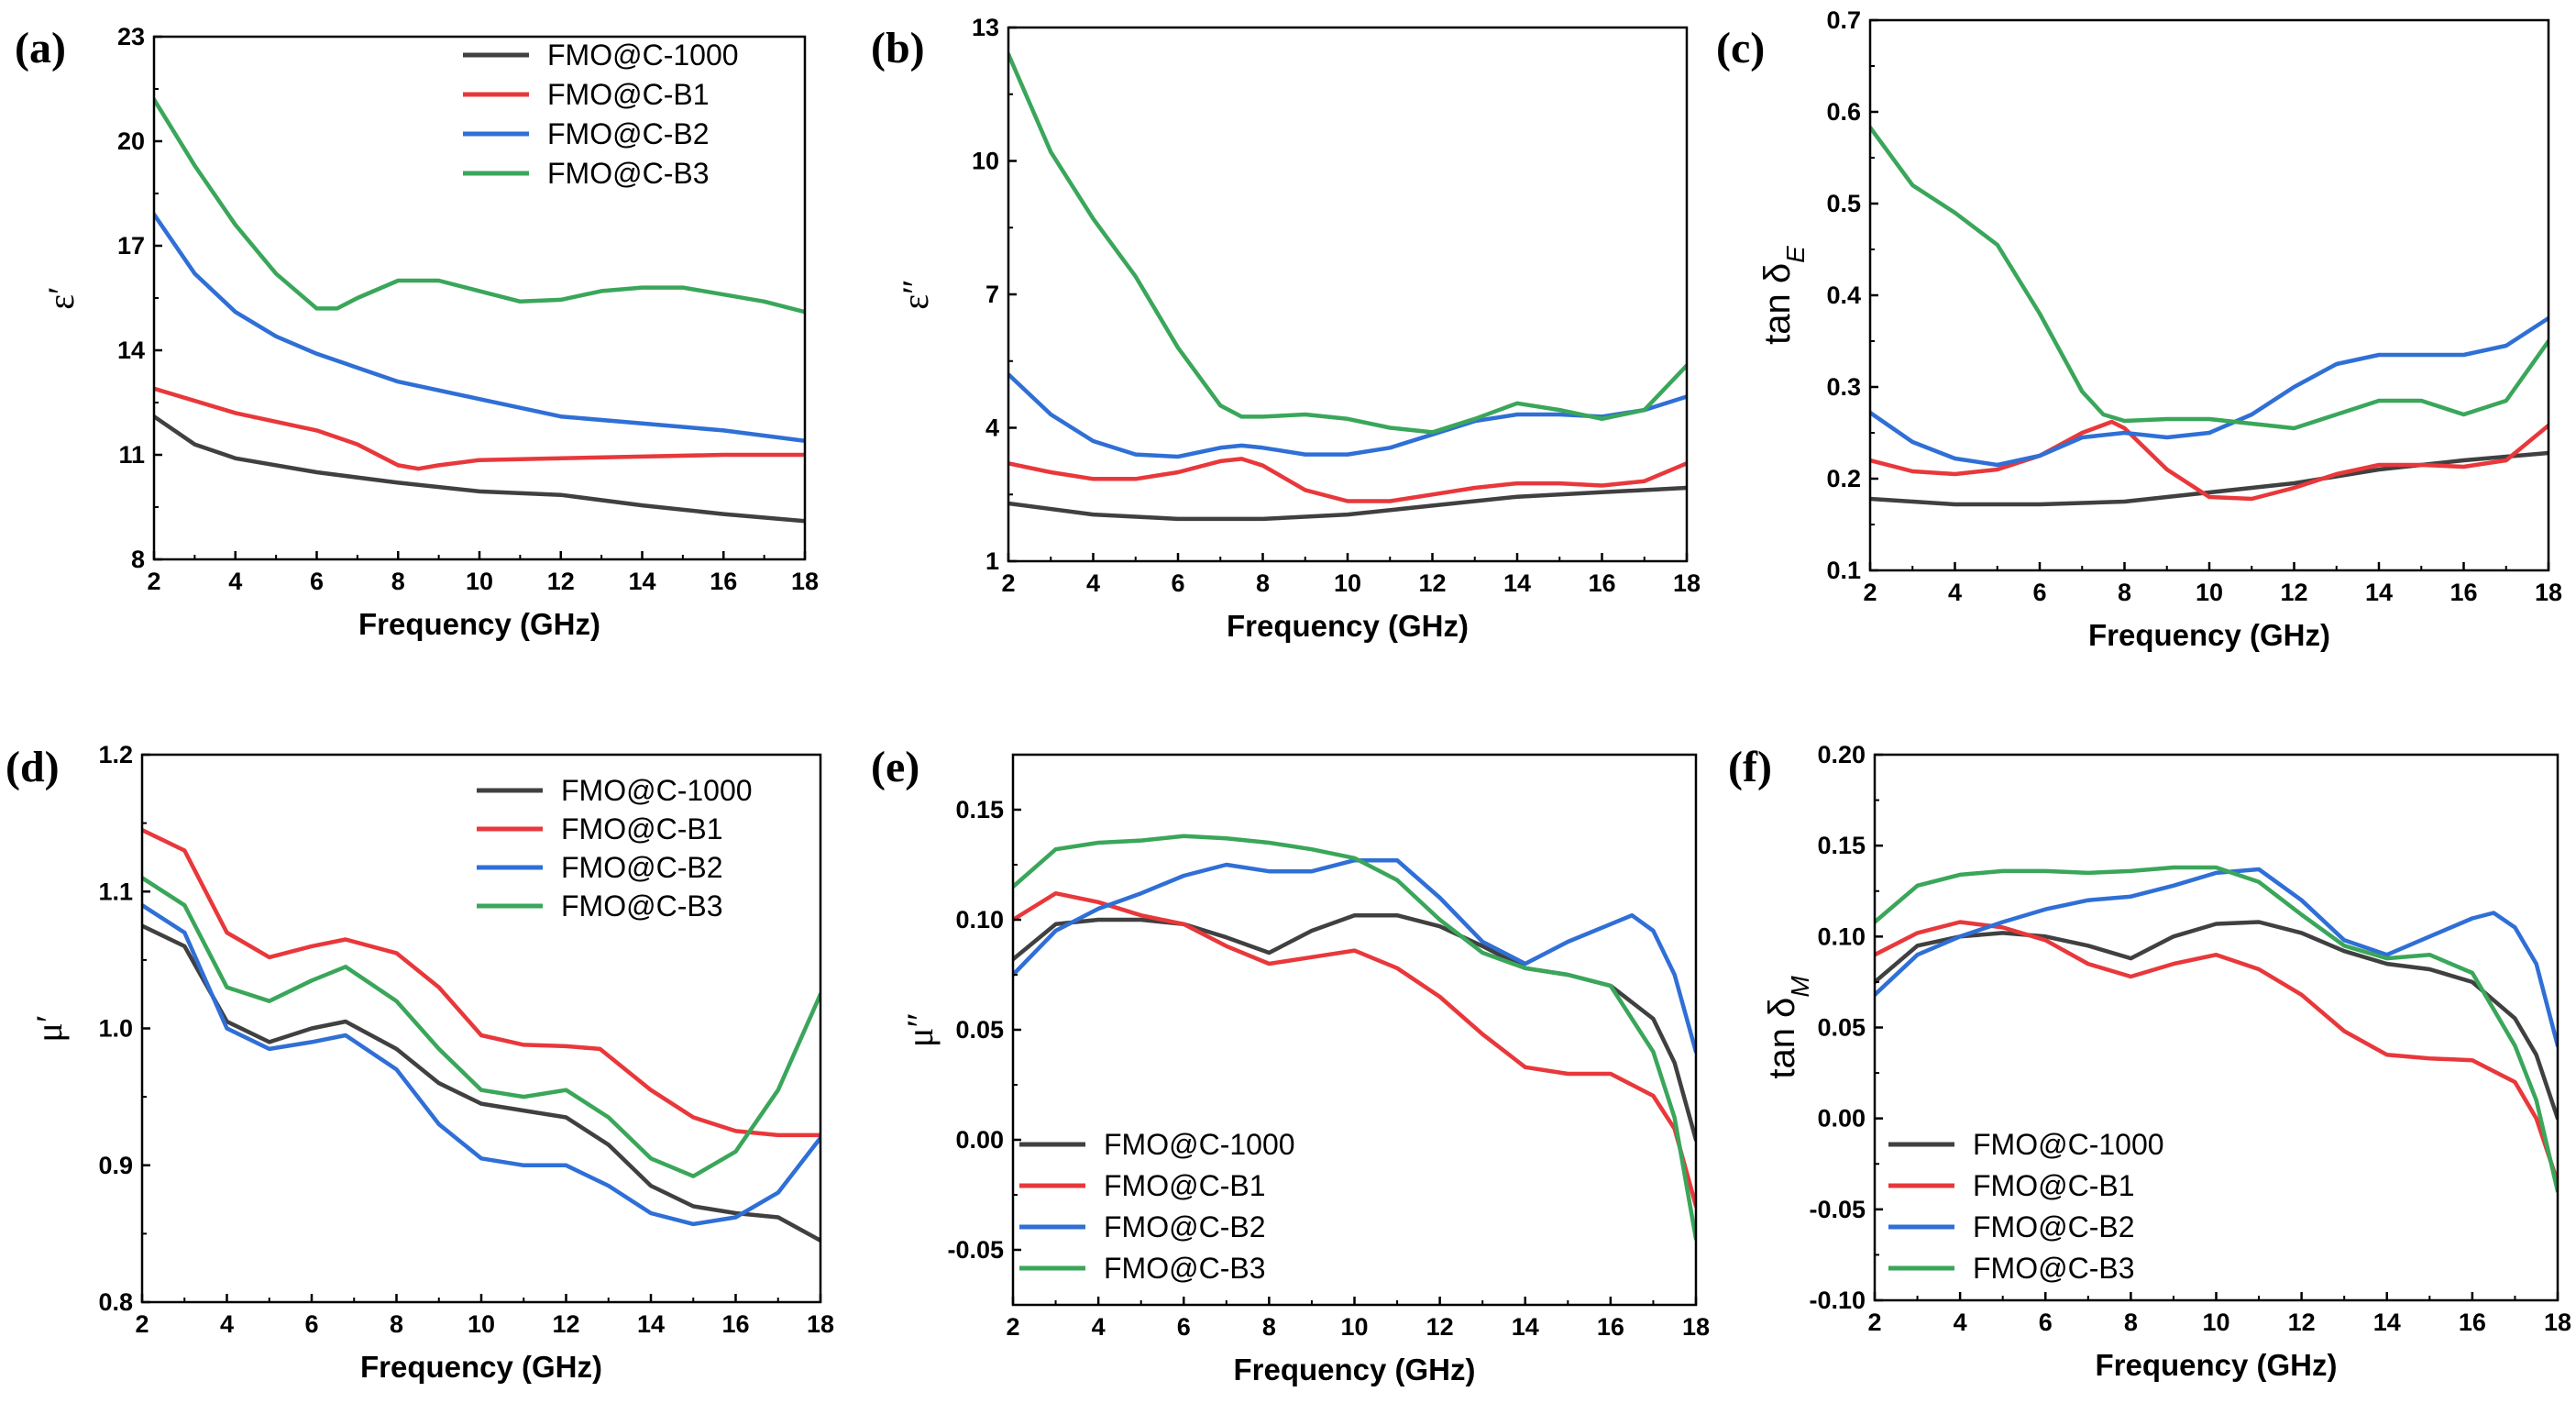 The height and width of the screenshot is (1414, 2576). Describe the element at coordinates (992, 294) in the screenshot. I see `y-tick-label: 7` at that location.